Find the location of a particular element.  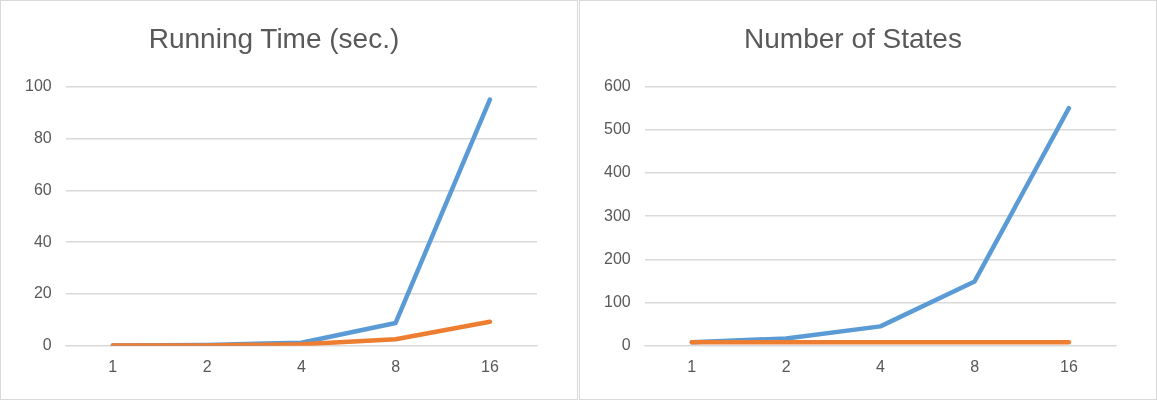

y-tick-label: 400 is located at coordinates (617, 172).